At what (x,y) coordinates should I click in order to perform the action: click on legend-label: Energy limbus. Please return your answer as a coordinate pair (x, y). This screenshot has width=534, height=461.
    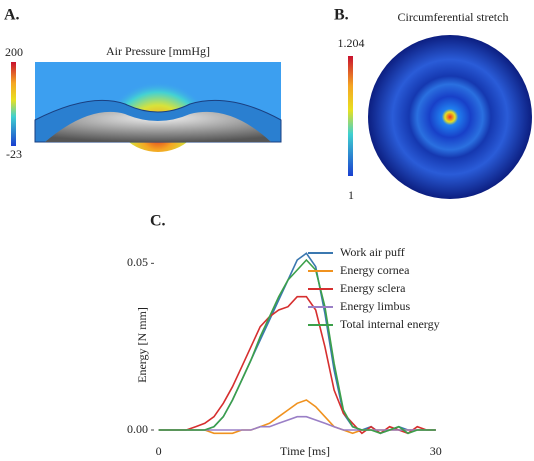
    Looking at the image, I should click on (375, 306).